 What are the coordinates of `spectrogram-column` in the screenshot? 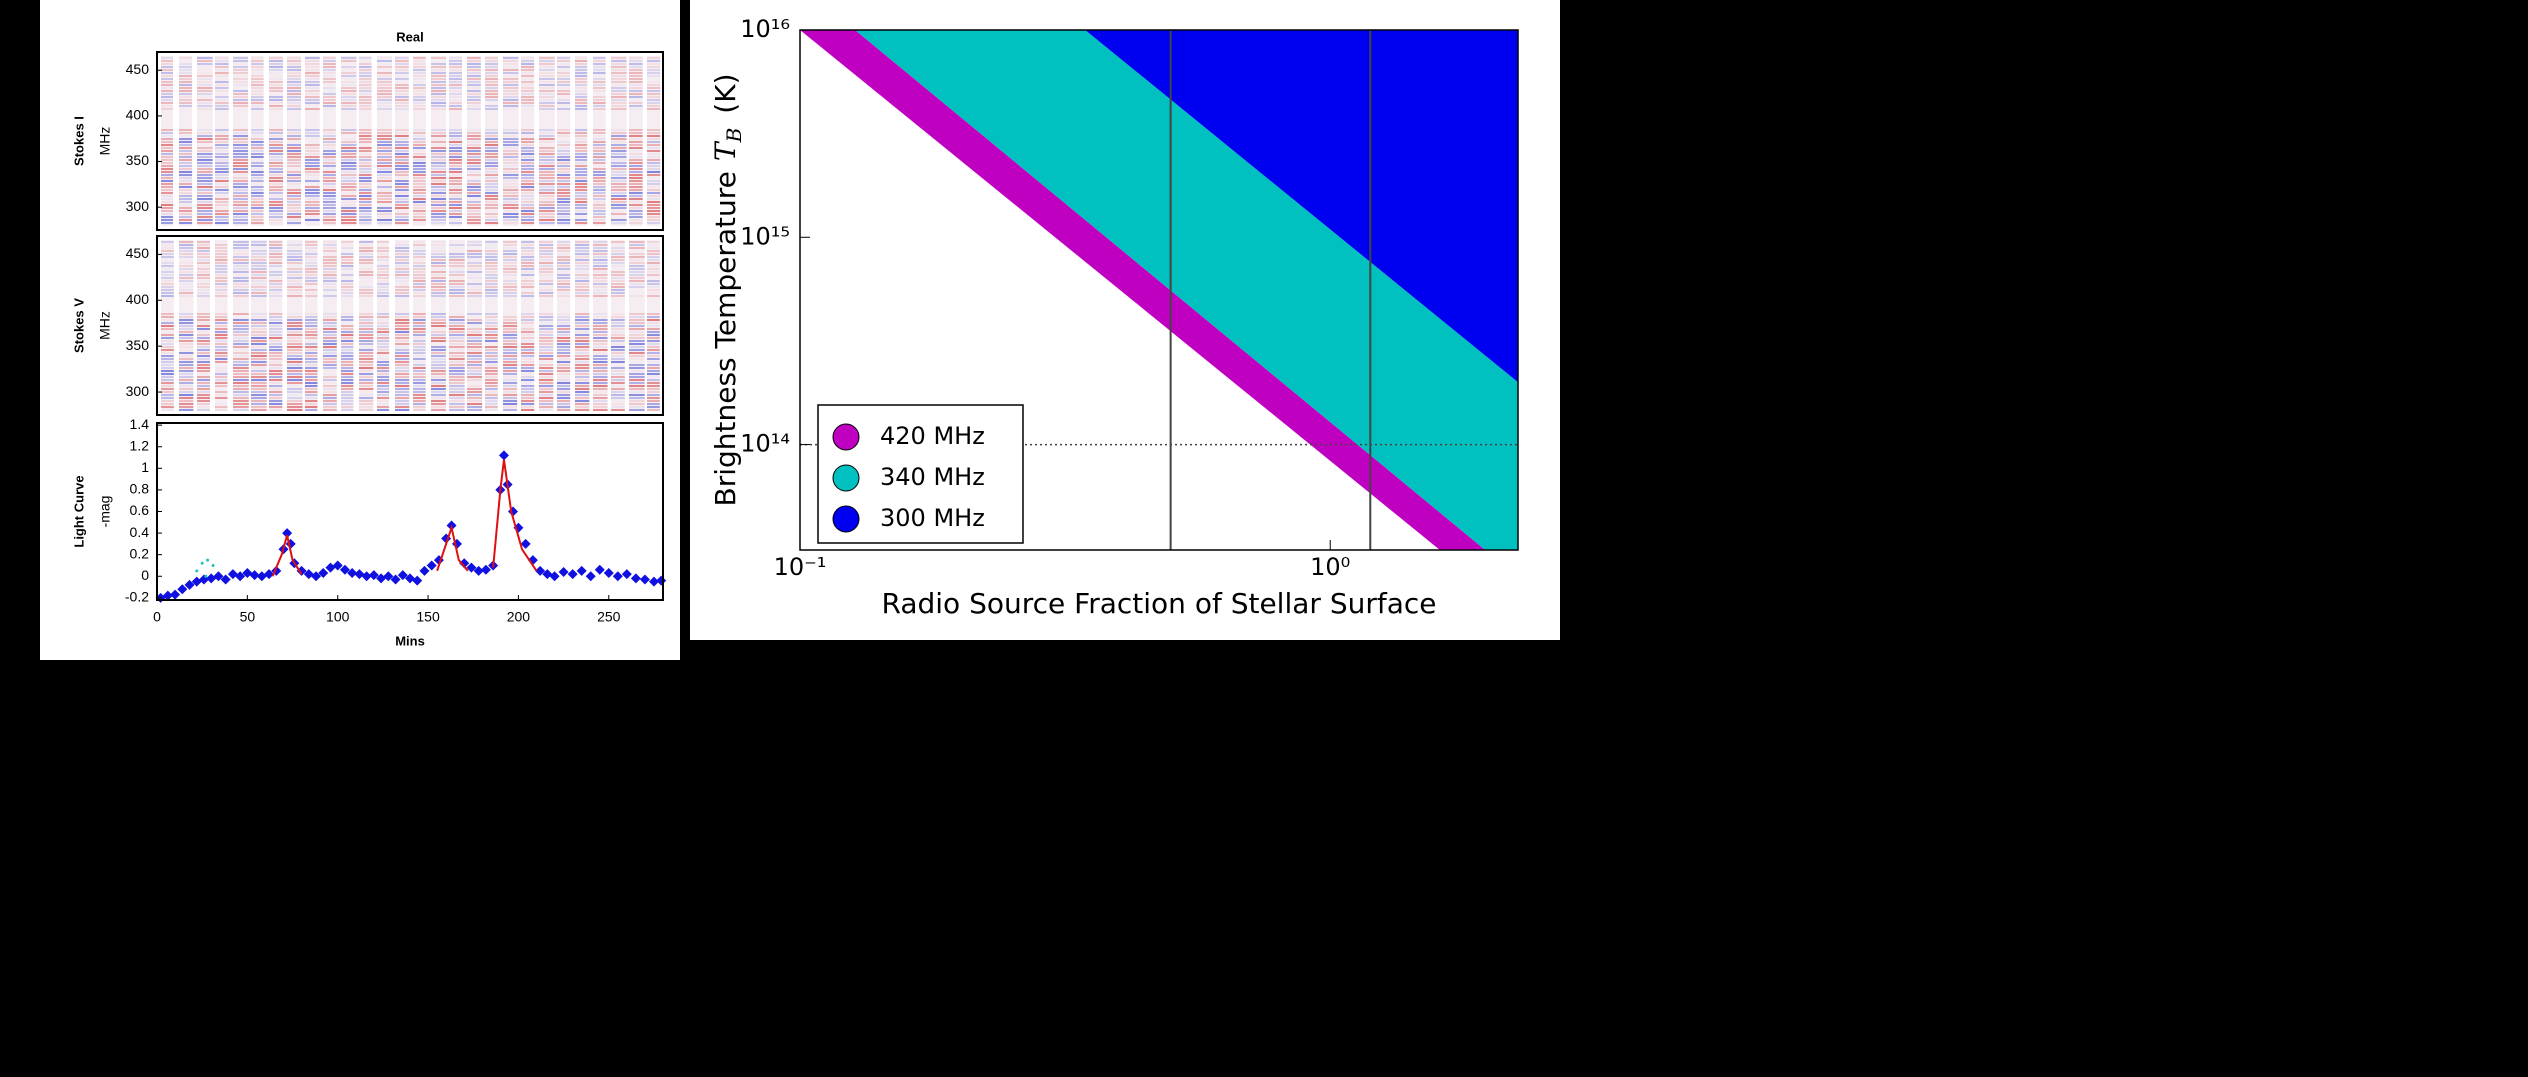 It's located at (600, 325).